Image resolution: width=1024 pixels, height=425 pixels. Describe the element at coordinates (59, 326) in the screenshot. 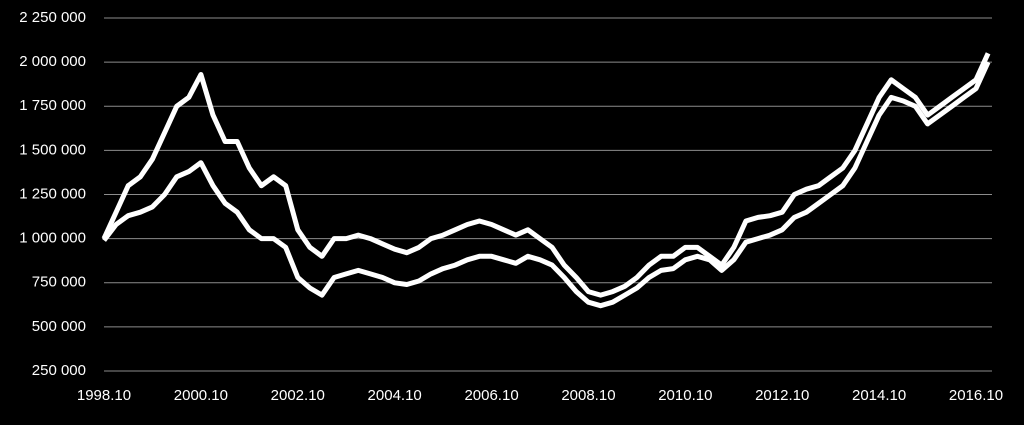

I see `y-tick-label: 500 000` at that location.